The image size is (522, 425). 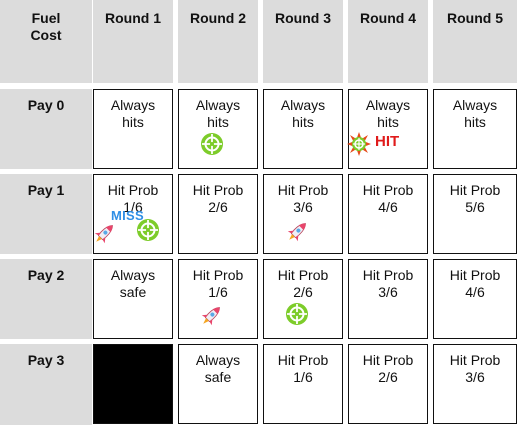 I want to click on cell-pay0-round4: Always hits, so click(x=388, y=129).